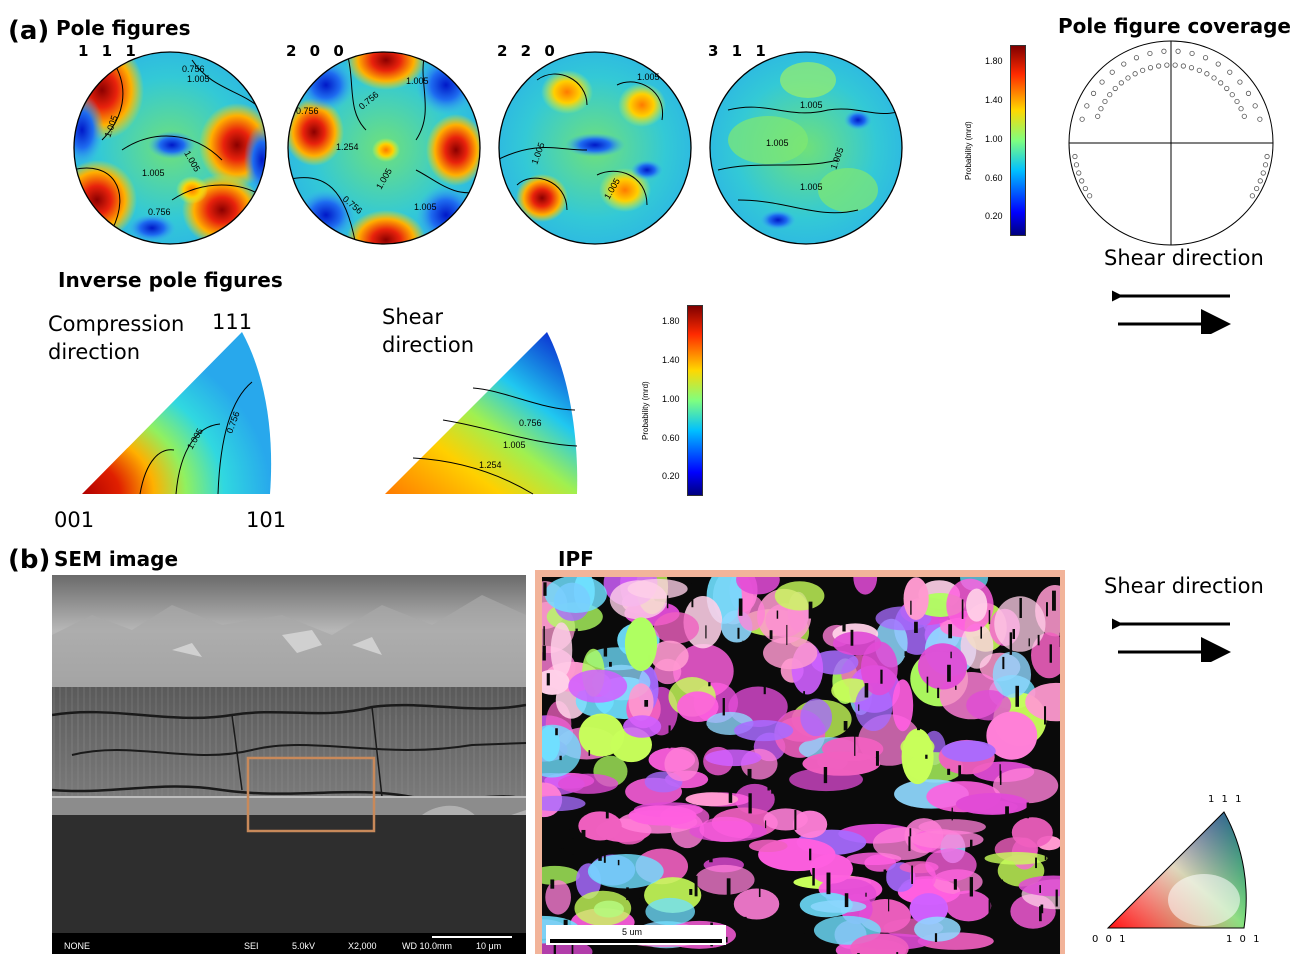 This screenshot has width=1302, height=954. What do you see at coordinates (29, 31) in the screenshot?
I see `panel-a-label: (a)` at bounding box center [29, 31].